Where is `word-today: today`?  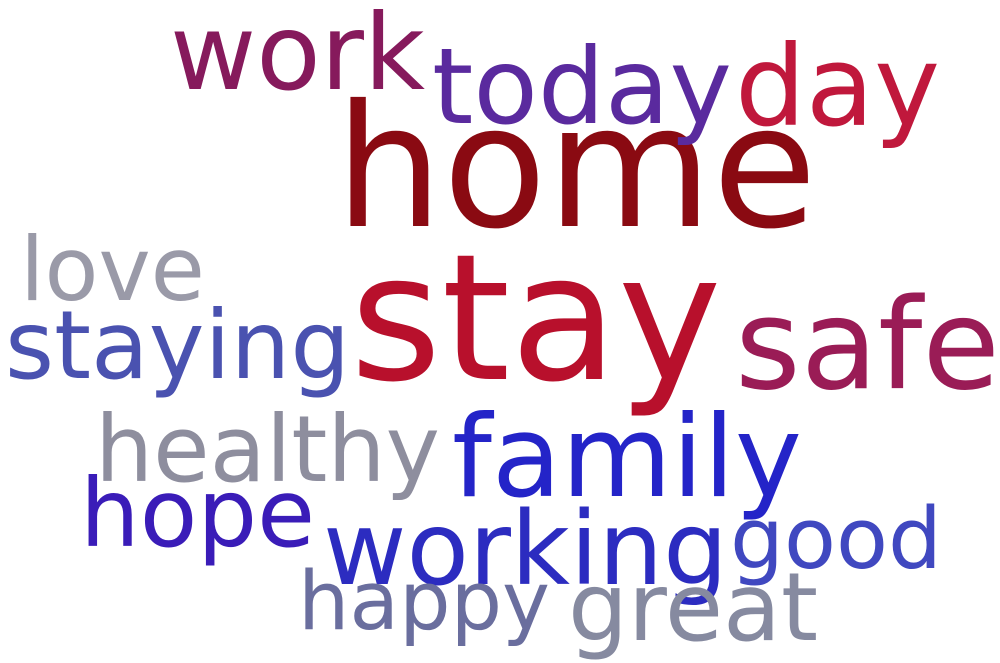 word-today: today is located at coordinates (582, 87).